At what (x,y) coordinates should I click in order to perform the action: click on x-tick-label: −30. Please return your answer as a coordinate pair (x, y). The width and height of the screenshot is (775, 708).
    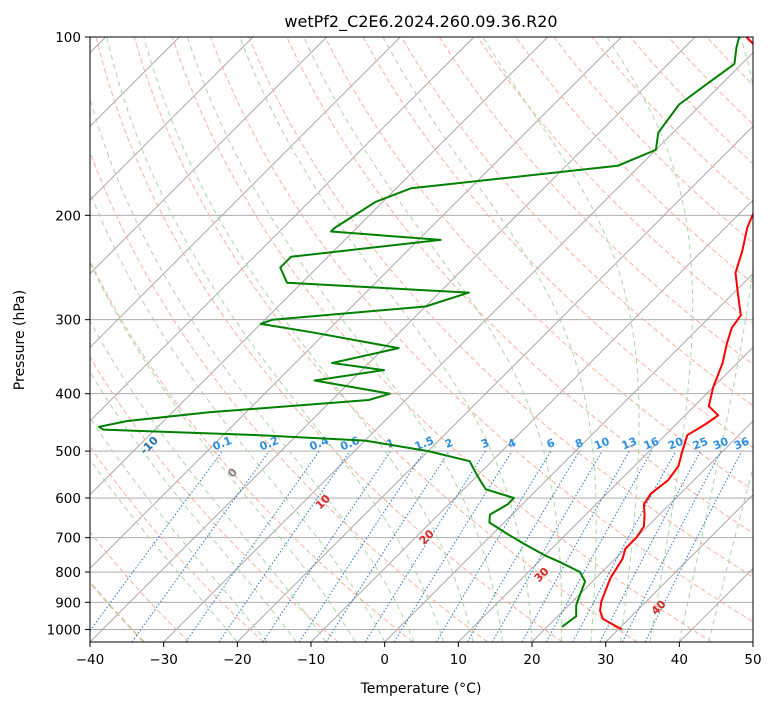
    Looking at the image, I should click on (163, 660).